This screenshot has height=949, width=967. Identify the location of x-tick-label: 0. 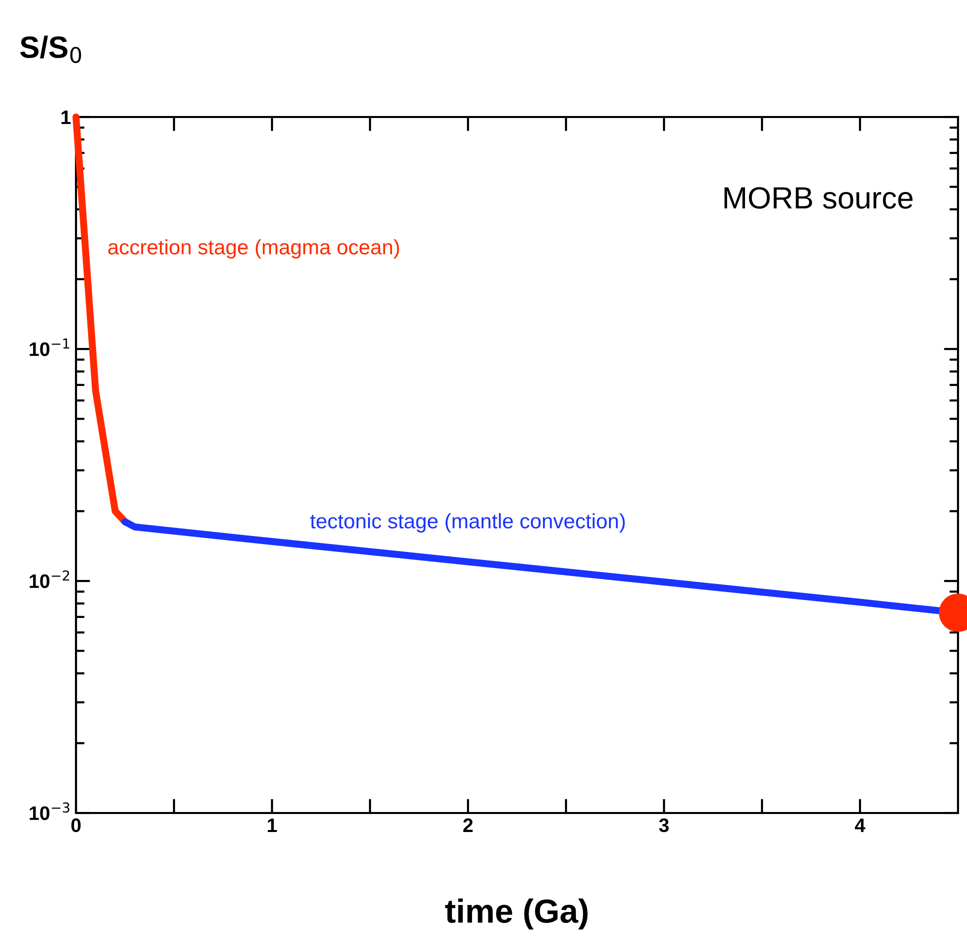
(76, 825).